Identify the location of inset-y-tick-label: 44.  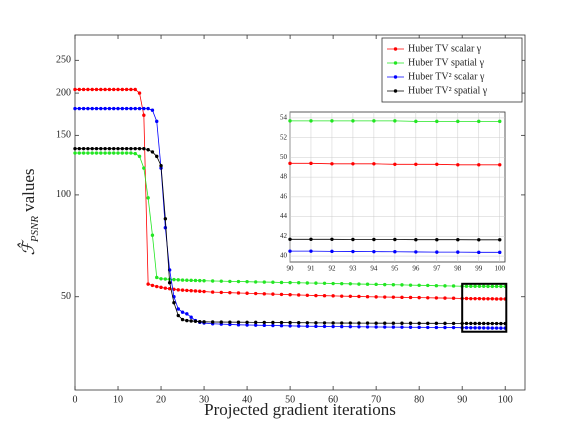
(284, 216).